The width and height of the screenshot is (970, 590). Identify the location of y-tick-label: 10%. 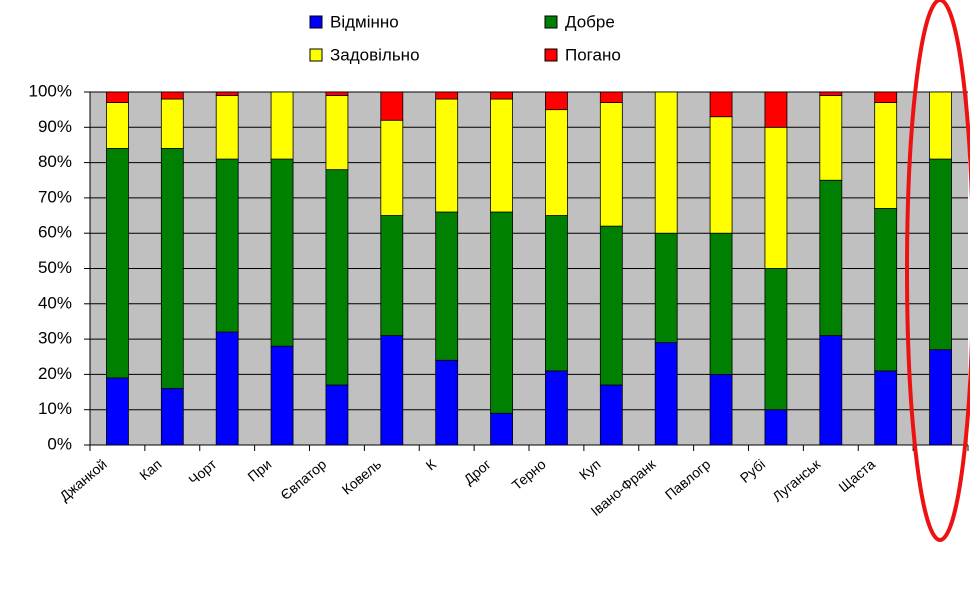
(55, 408).